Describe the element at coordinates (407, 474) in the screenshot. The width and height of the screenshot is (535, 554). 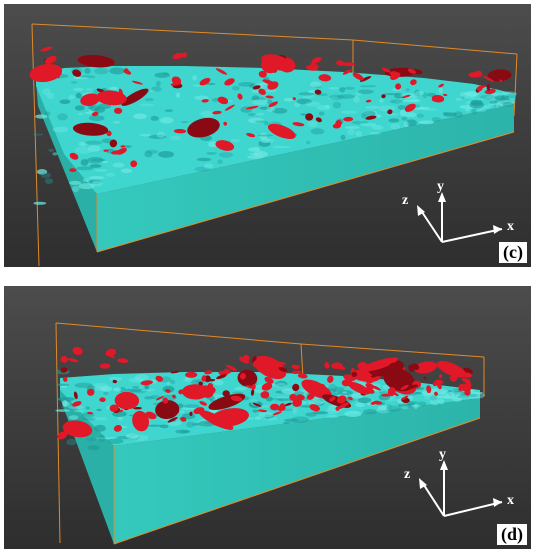
I see `axis-z-label: z` at that location.